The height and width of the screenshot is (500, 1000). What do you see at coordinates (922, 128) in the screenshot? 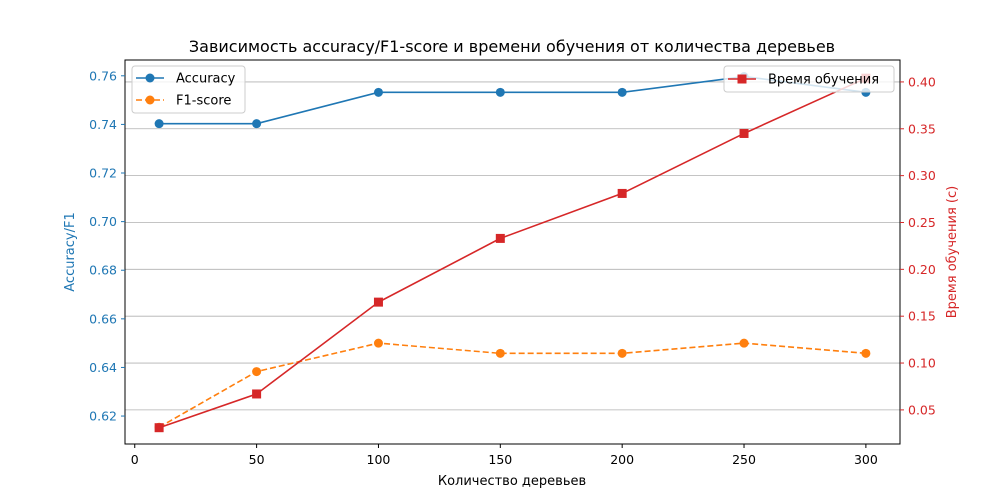
I see `y-right-tick-label: 0.35` at bounding box center [922, 128].